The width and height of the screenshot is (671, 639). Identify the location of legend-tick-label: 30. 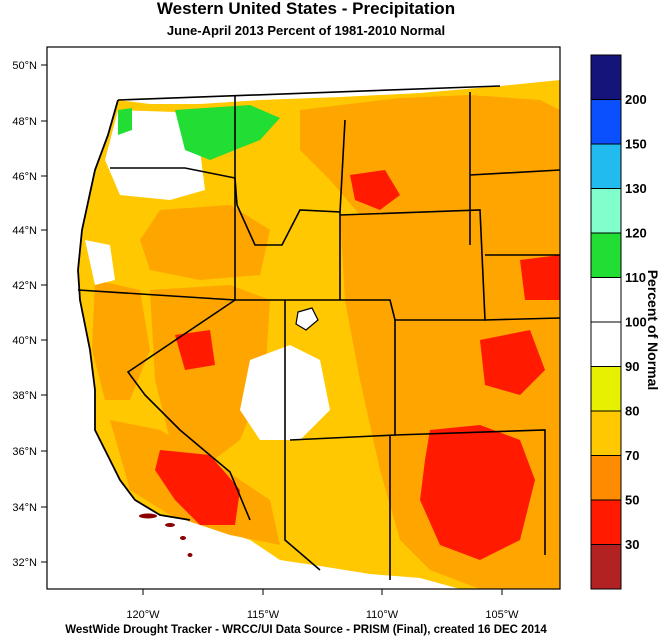
(632, 544).